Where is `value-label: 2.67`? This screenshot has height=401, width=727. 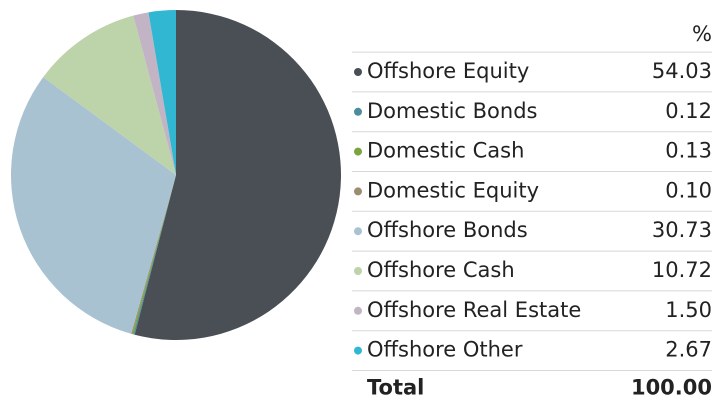
value-label: 2.67 is located at coordinates (688, 350).